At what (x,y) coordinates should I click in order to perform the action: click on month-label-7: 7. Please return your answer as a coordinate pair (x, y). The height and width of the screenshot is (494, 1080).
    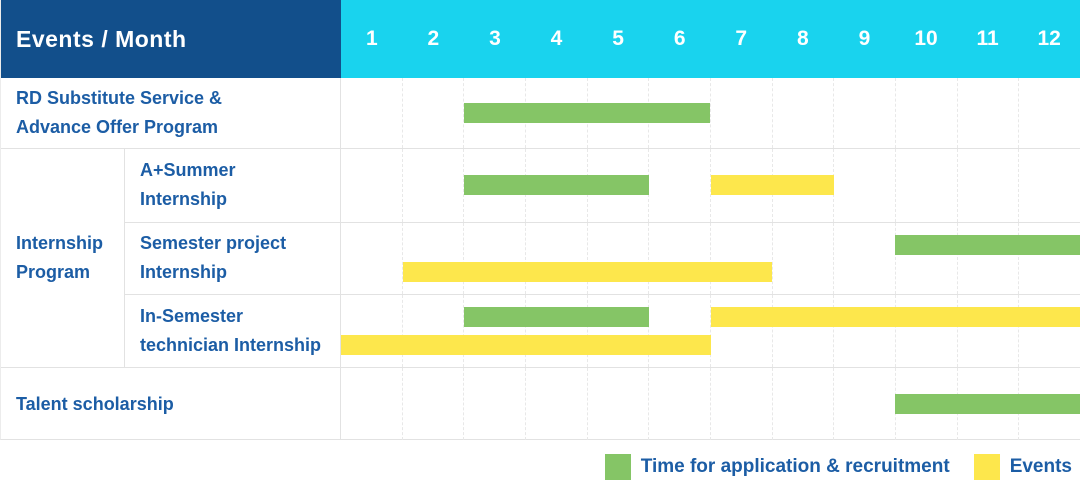
    Looking at the image, I should click on (741, 38).